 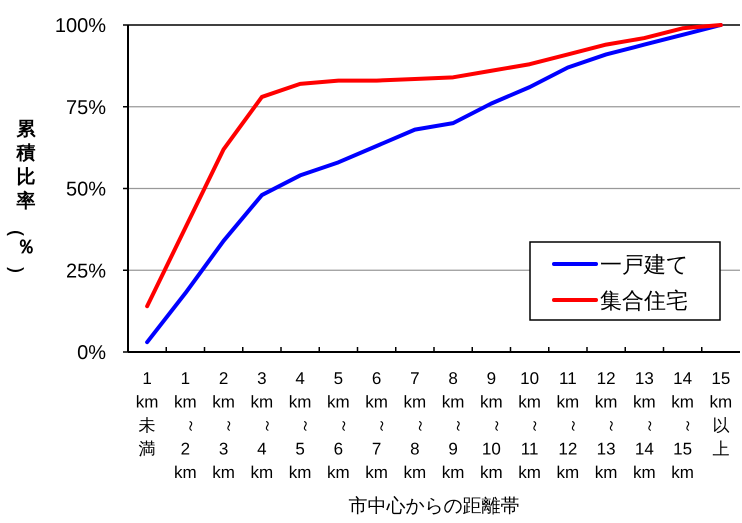 I want to click on x-tick-label: 15km以上, so click(x=721, y=413).